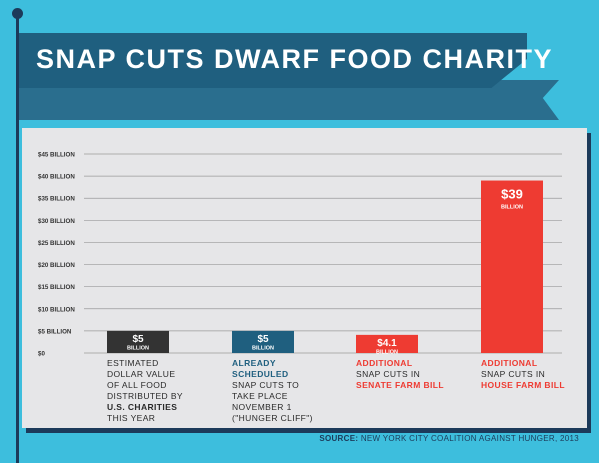 Image resolution: width=599 pixels, height=463 pixels. I want to click on bar-value-label: $4.1, so click(387, 343).